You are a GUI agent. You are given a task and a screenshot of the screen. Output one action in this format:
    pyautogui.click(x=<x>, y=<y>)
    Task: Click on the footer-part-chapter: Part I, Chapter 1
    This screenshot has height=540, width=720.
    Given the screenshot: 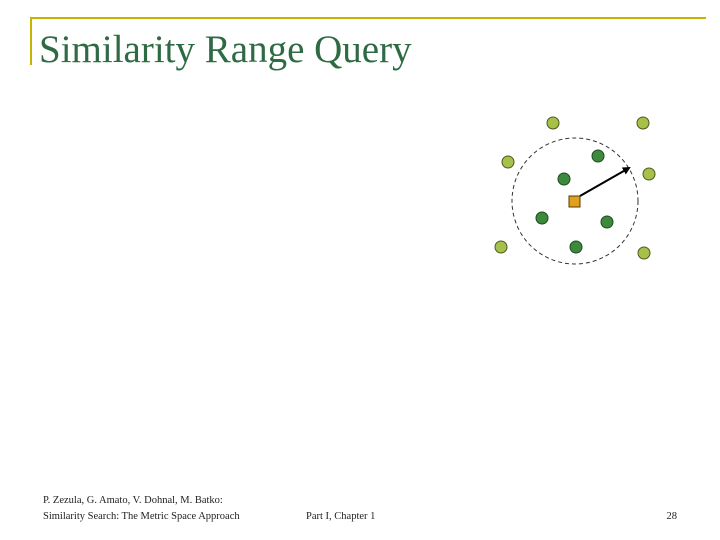 What is the action you would take?
    pyautogui.click(x=341, y=516)
    